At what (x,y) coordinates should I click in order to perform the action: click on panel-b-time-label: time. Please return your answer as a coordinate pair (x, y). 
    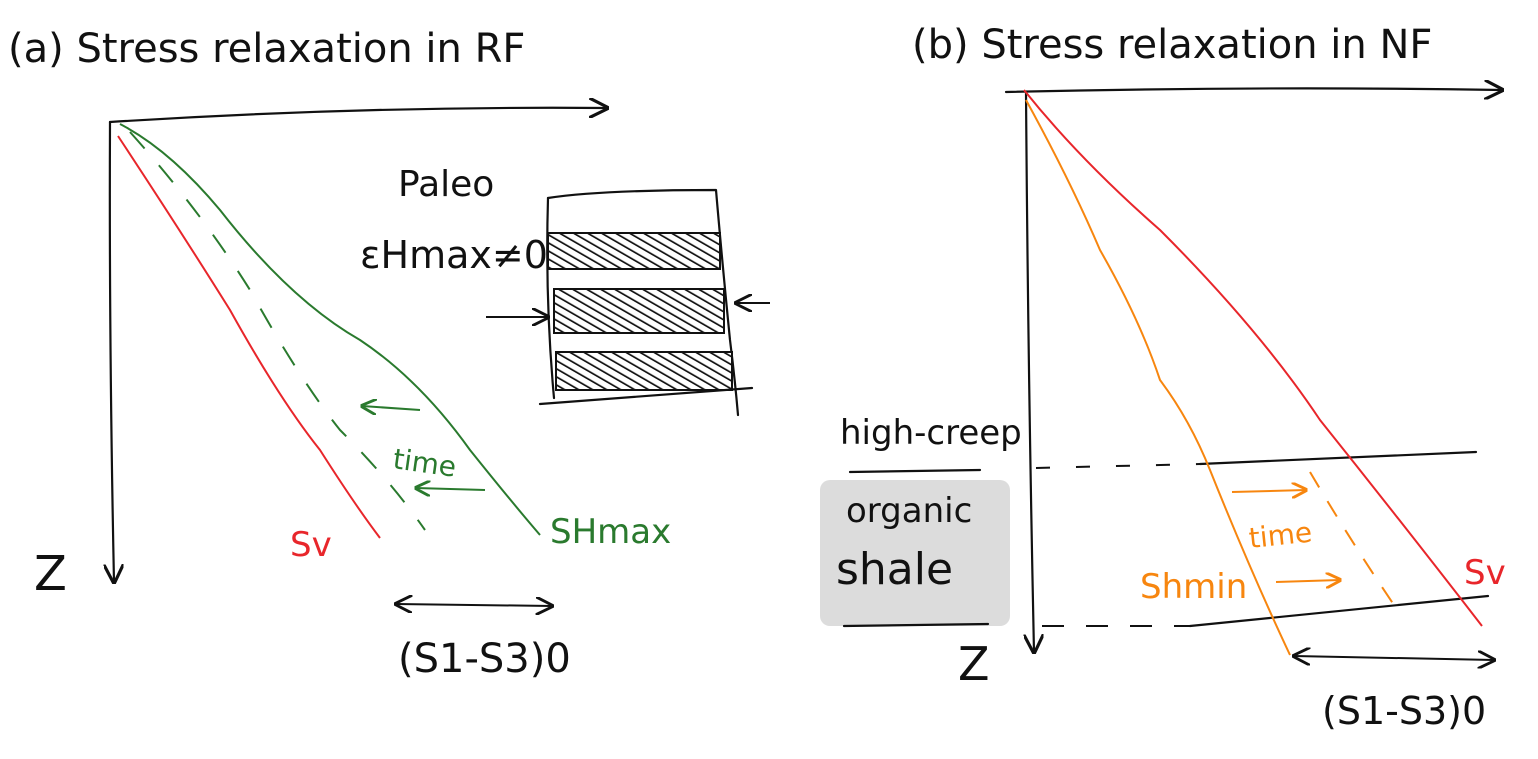
    Looking at the image, I should click on (1280, 535).